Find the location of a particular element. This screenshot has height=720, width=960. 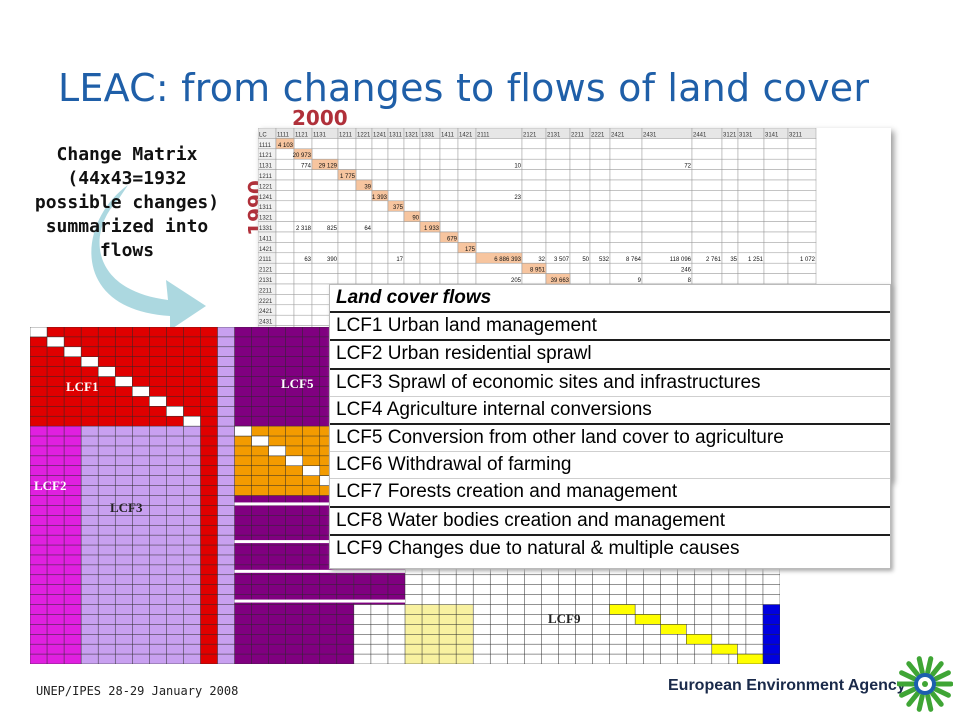

table-header: 2421 is located at coordinates (618, 135).